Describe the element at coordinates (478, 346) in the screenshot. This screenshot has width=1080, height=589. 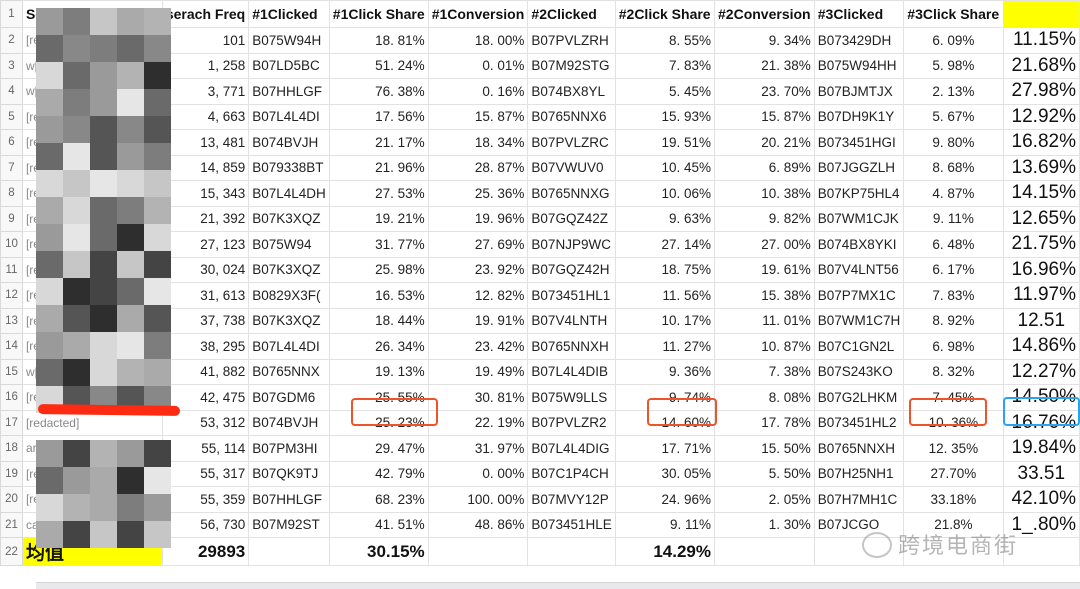
I see `cell-v1: 23. 42%` at that location.